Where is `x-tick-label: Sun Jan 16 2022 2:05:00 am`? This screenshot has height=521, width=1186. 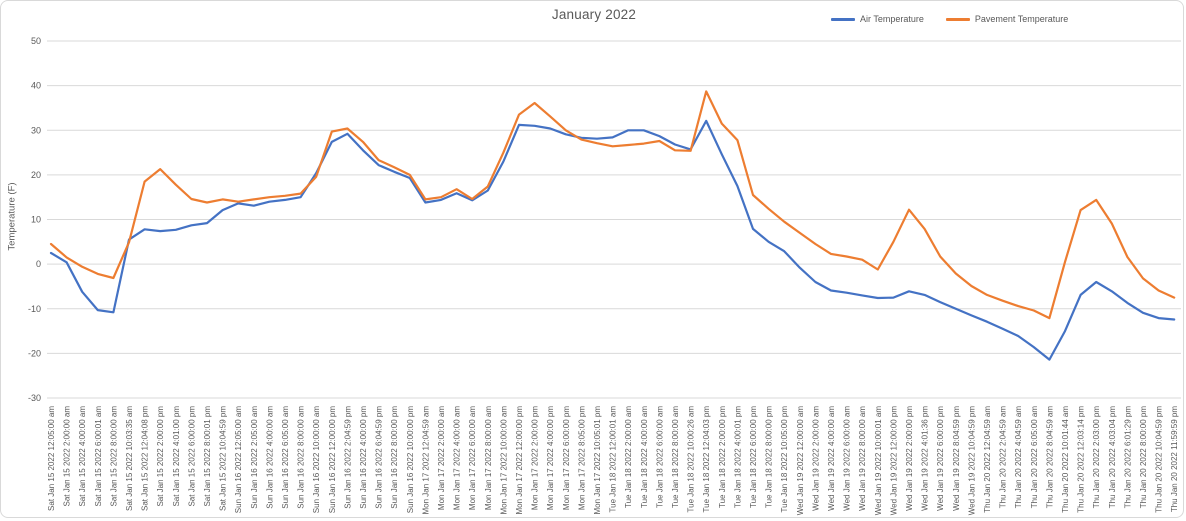 x-tick-label: Sun Jan 16 2022 2:05:00 am is located at coordinates (254, 457).